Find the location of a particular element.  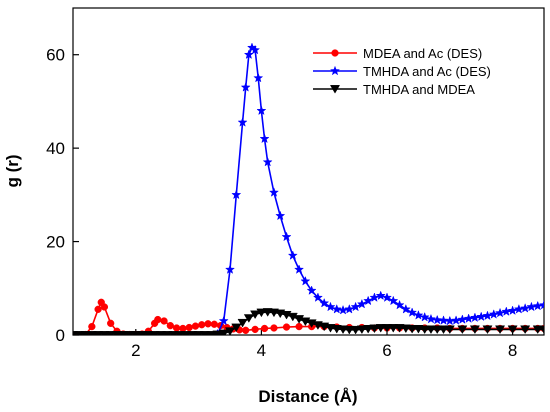

legend-label: MDEA and Ac (DES) is located at coordinates (422, 53).